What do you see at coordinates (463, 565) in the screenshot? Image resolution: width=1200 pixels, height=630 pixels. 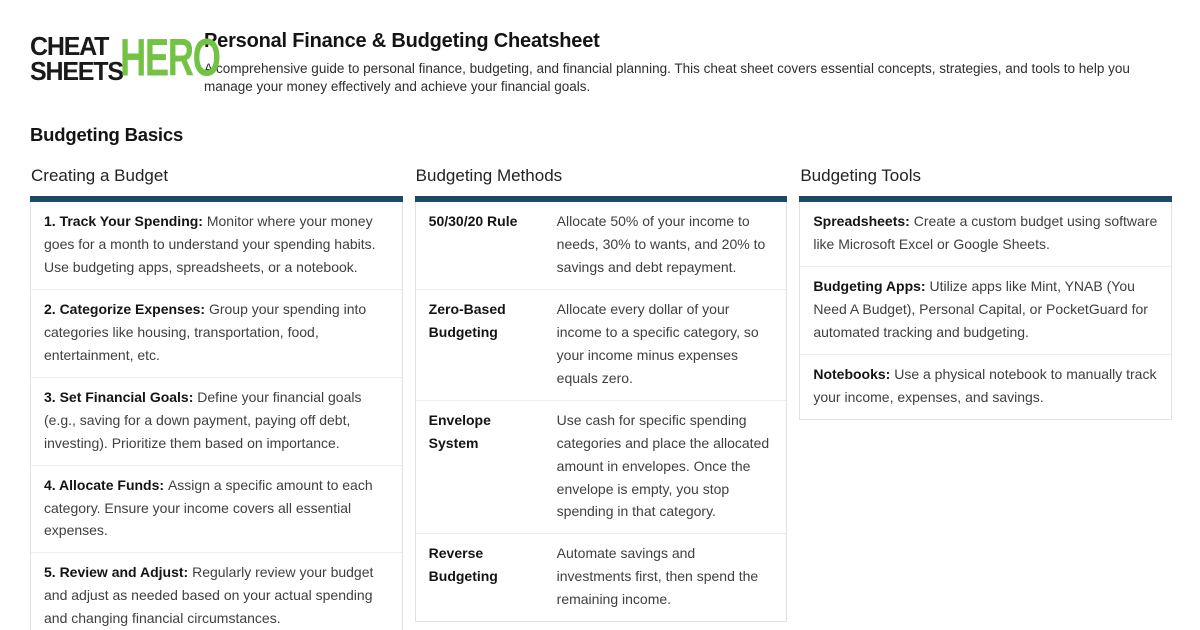 I see `method-term: Reverse Budgeting` at bounding box center [463, 565].